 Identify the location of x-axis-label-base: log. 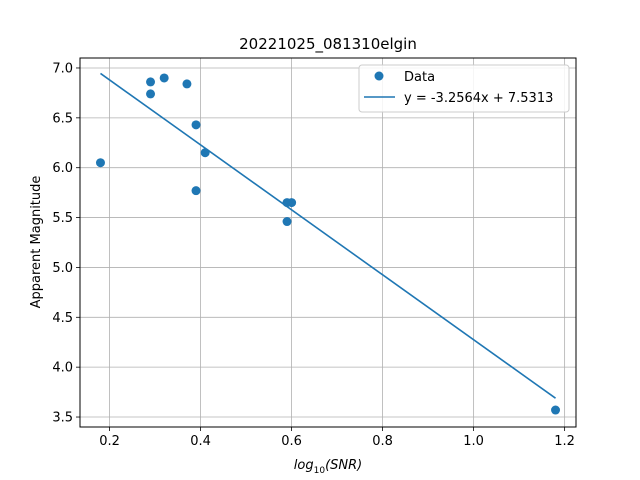
(304, 465).